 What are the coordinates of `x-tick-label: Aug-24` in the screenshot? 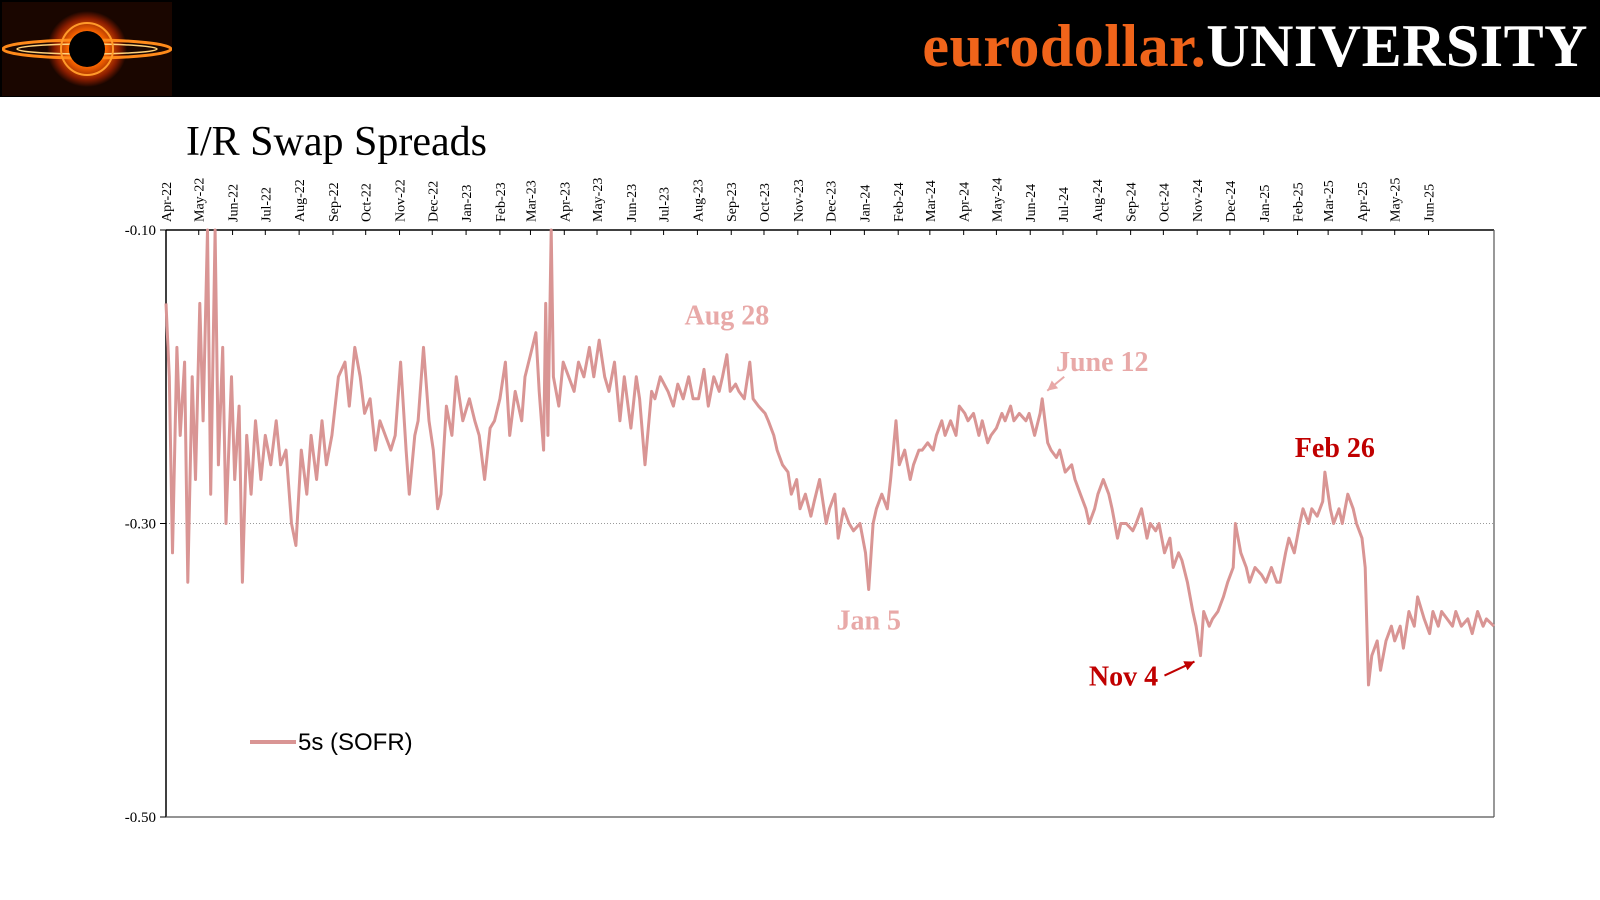 It's located at (1098, 200).